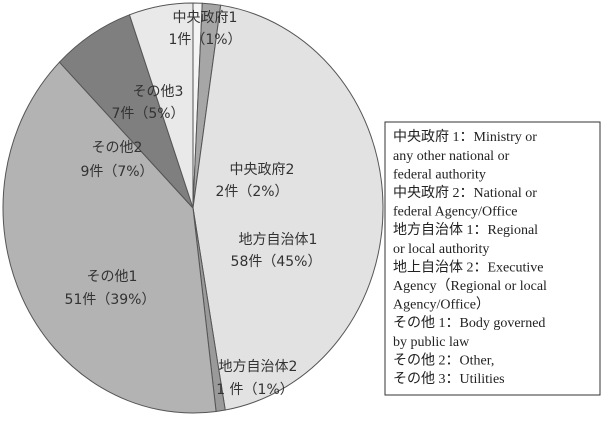 The image size is (613, 423). Describe the element at coordinates (443, 360) in the screenshot. I see `legend-text: その他 2：Other,` at that location.